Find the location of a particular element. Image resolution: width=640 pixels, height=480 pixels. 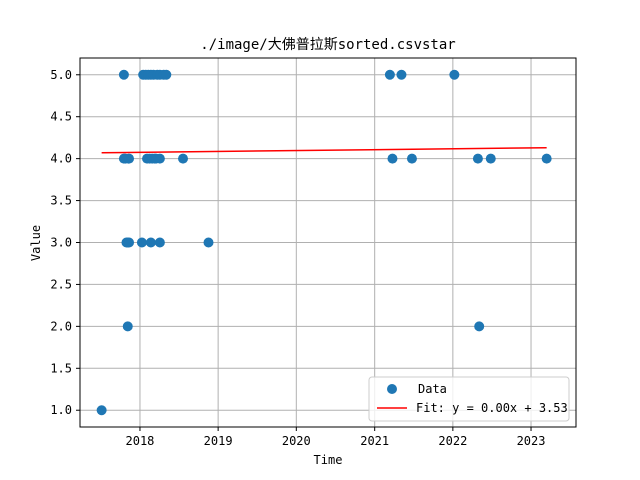

legend-box is located at coordinates (469, 399).